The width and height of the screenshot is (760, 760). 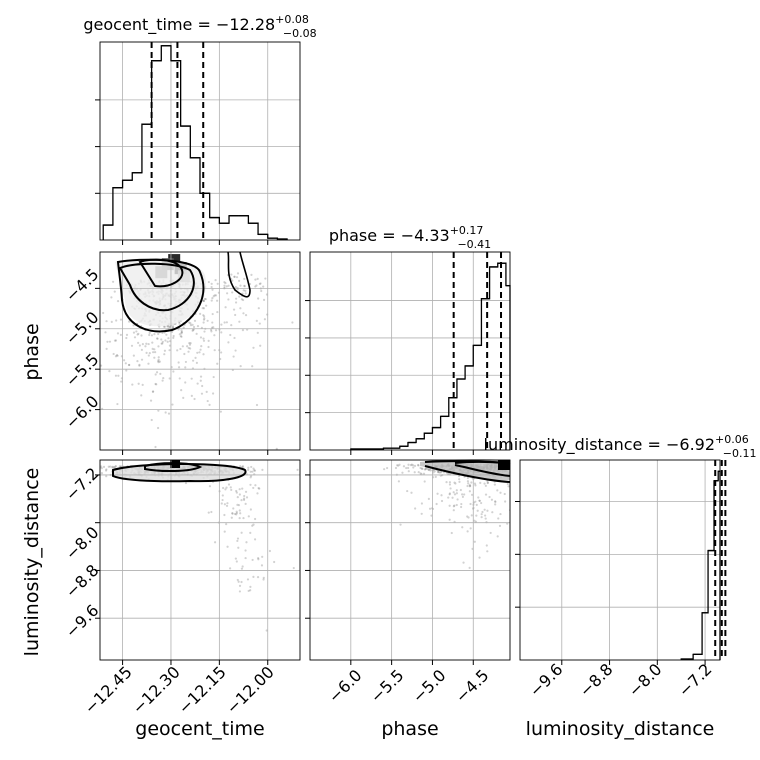 What do you see at coordinates (82, 412) in the screenshot?
I see `ytick-phase-6.0: −6.0` at bounding box center [82, 412].